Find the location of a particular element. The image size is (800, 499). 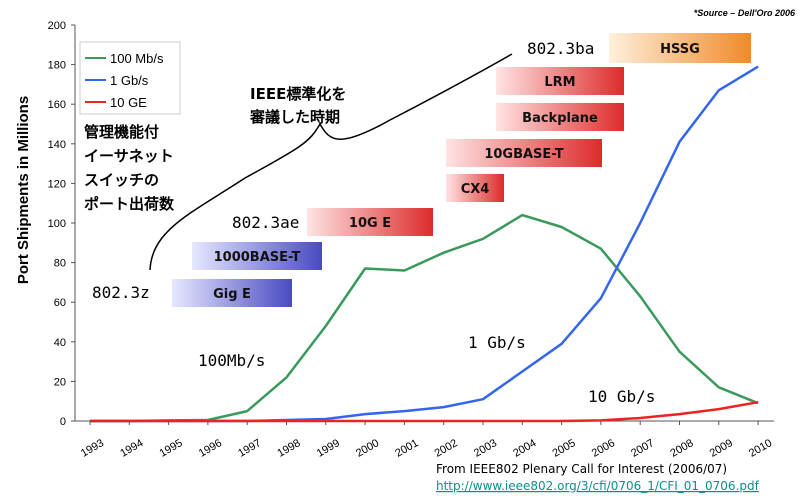

x-tick-label: 1997 is located at coordinates (249, 448).